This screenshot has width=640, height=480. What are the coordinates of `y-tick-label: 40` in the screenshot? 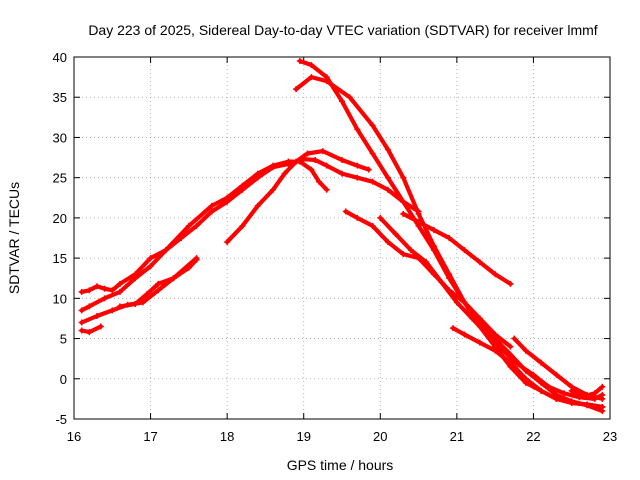 It's located at (60, 57).